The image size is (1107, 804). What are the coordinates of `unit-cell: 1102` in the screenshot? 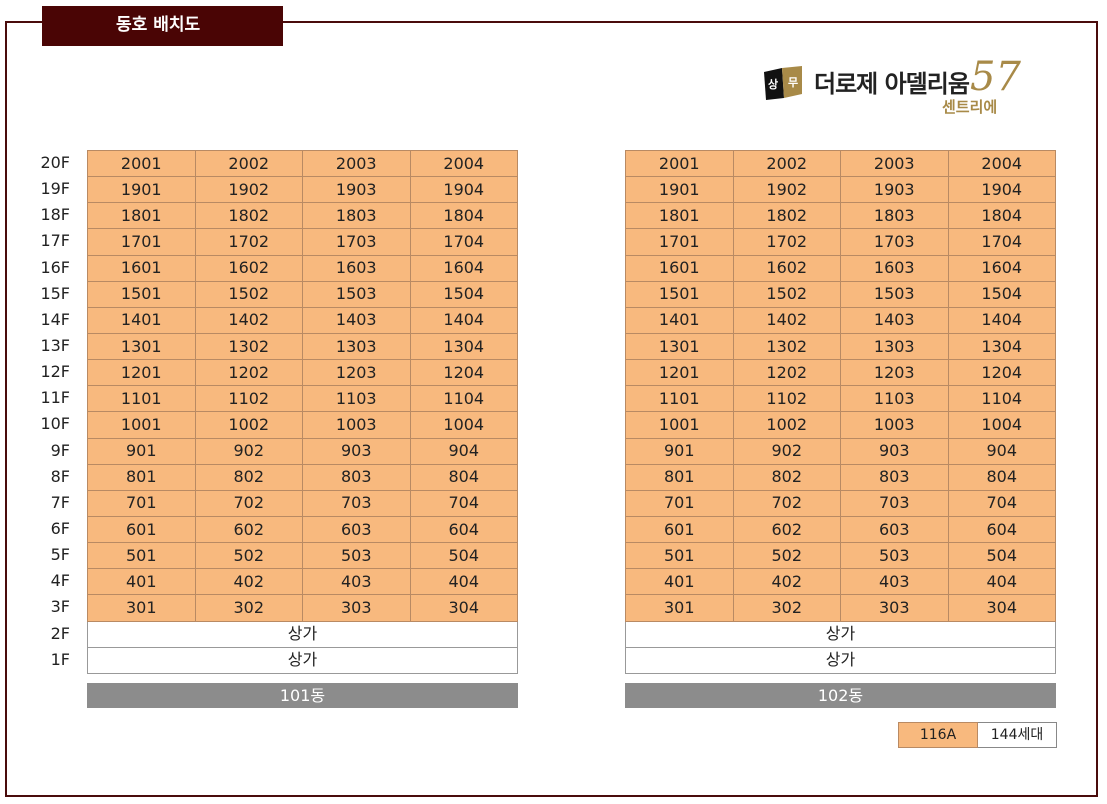 It's located at (786, 399).